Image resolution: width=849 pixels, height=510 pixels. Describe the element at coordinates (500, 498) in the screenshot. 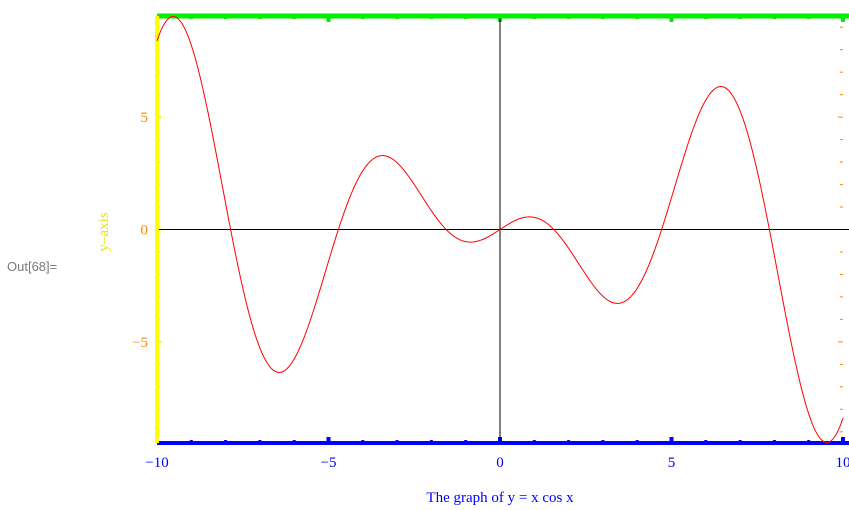

I see `x-axis-title: The graph of y = x cos x` at that location.